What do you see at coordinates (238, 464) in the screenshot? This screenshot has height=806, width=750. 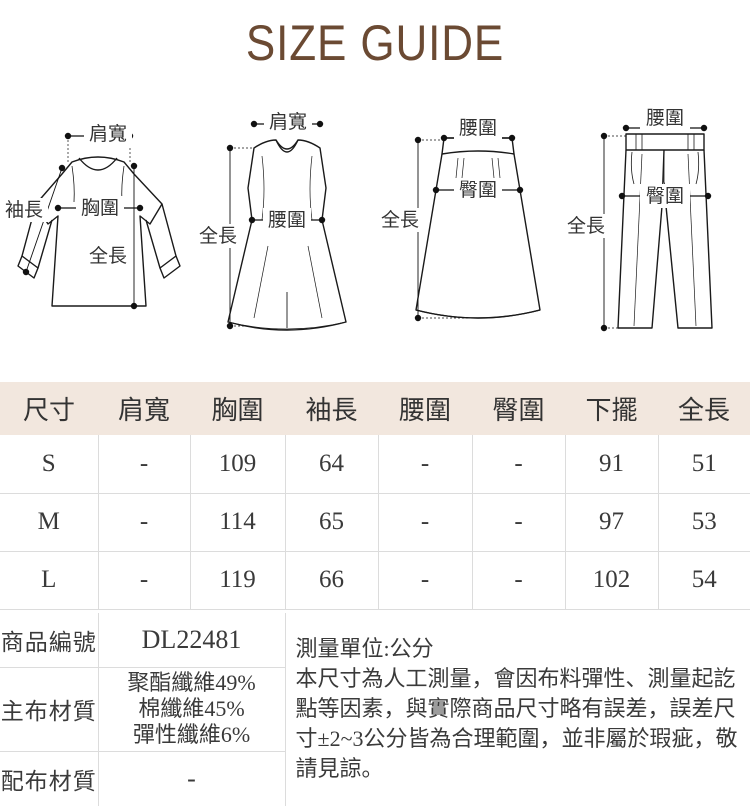 I see `cell-bust: 109` at bounding box center [238, 464].